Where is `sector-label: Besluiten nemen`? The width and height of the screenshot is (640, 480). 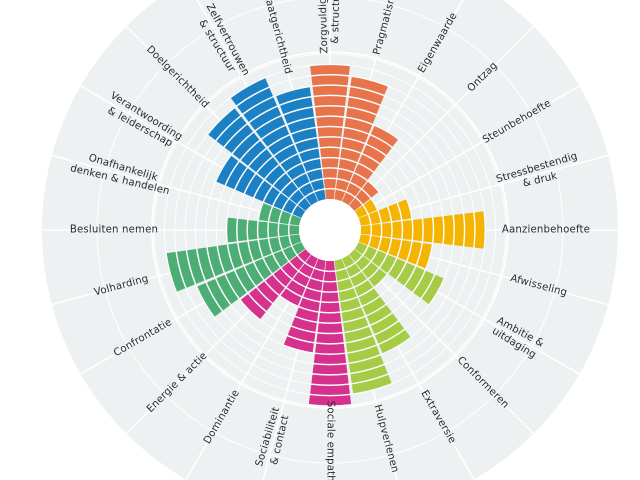
sector-label: Besluiten nemen is located at coordinates (114, 230).